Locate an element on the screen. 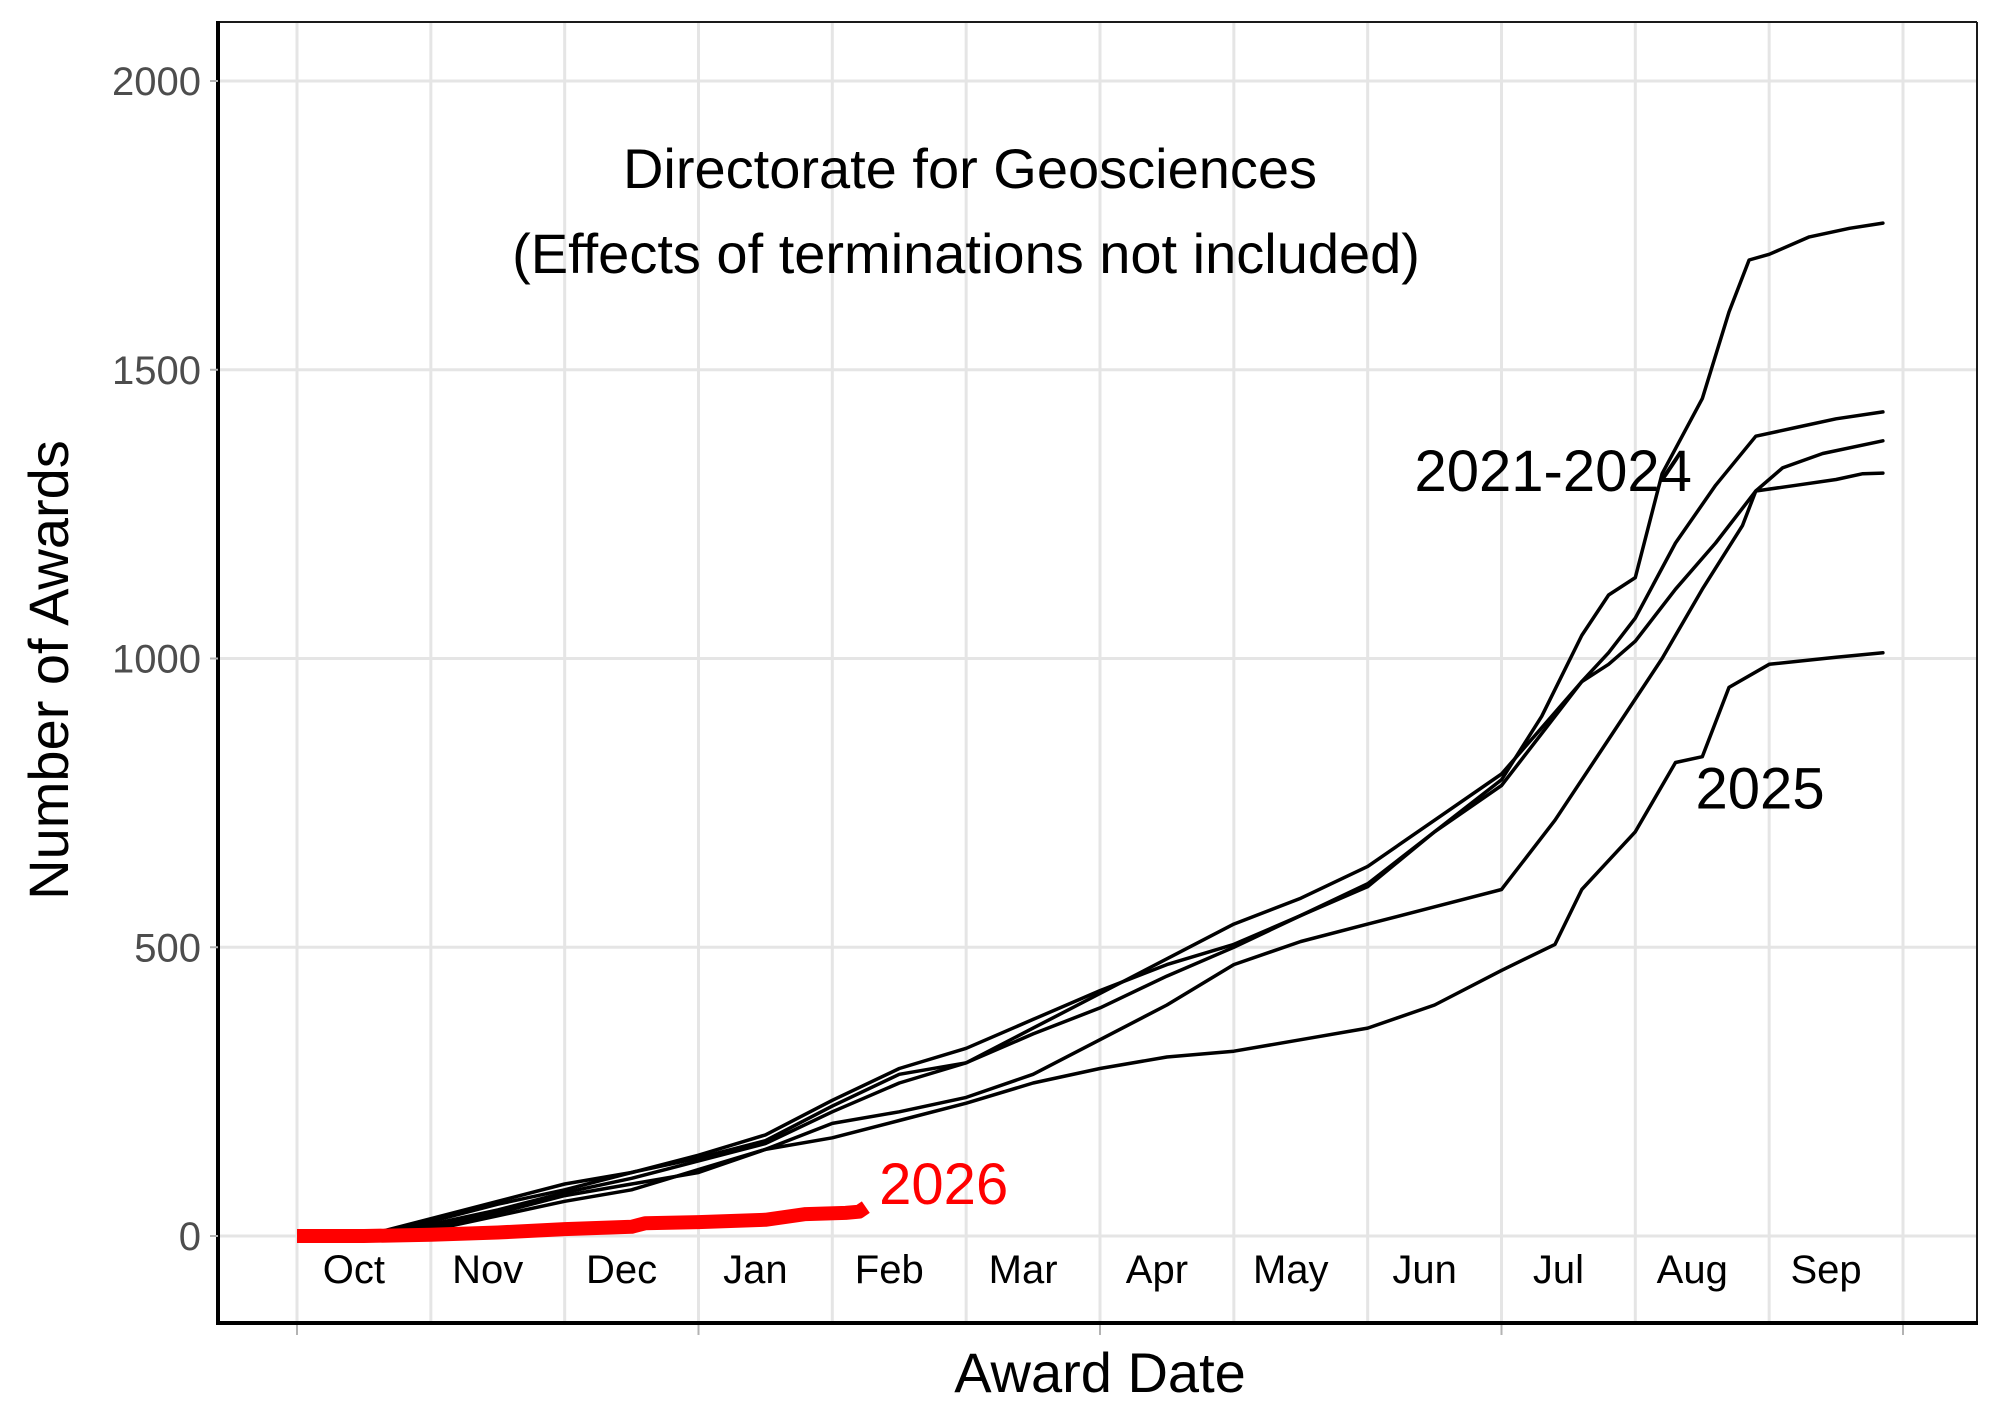  y-axis-title: Number of Awards is located at coordinates (48, 670).